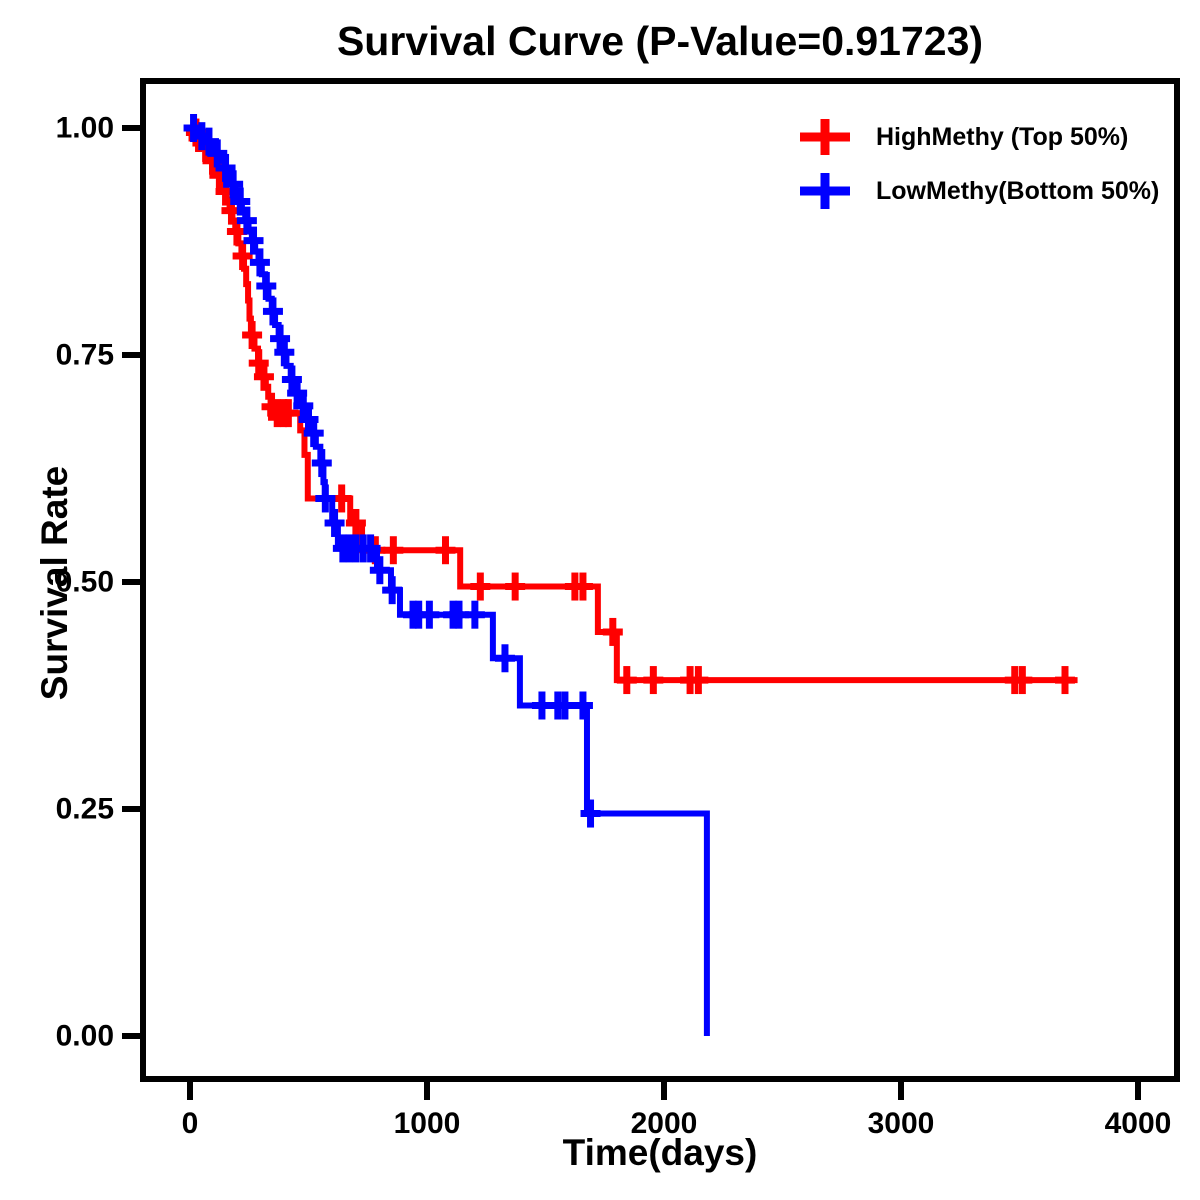 The height and width of the screenshot is (1200, 1200). What do you see at coordinates (427, 1123) in the screenshot?
I see `x-tick-label: 1000` at bounding box center [427, 1123].